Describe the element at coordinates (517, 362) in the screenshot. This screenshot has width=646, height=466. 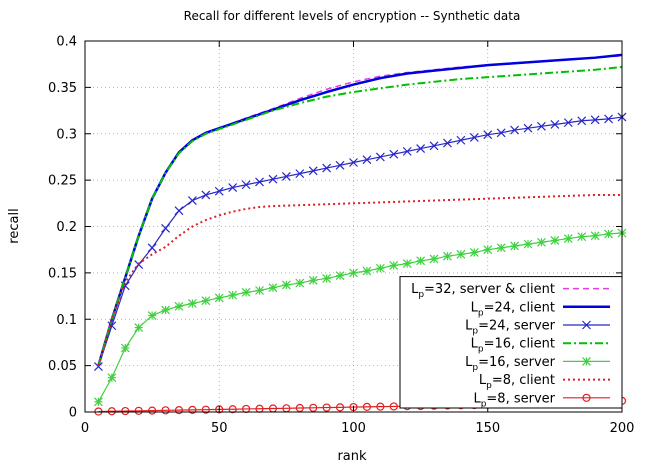
I see `legend-label-rest: =16, server` at that location.